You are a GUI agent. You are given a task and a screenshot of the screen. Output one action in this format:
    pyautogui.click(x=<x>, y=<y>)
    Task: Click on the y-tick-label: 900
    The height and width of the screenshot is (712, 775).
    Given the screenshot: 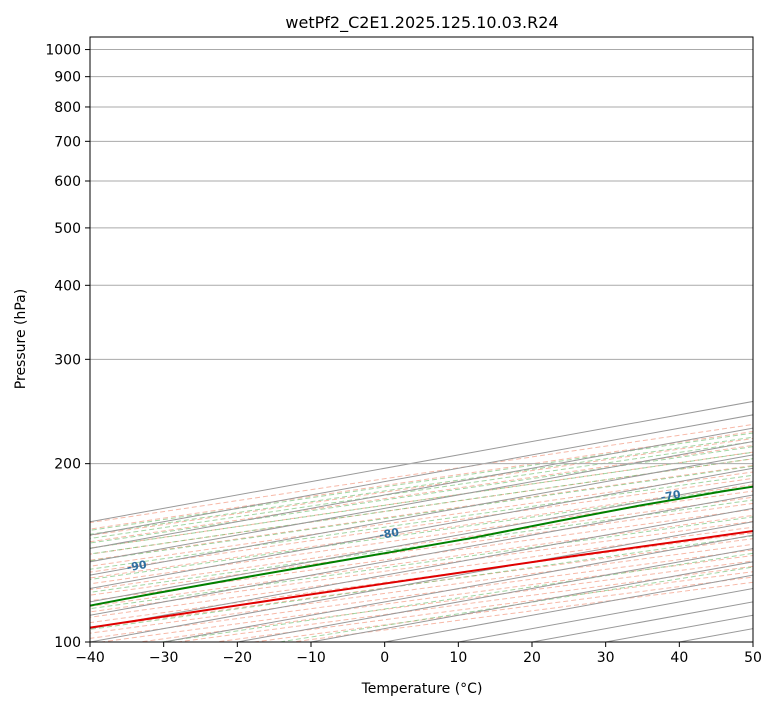 What is the action you would take?
    pyautogui.click(x=67, y=78)
    